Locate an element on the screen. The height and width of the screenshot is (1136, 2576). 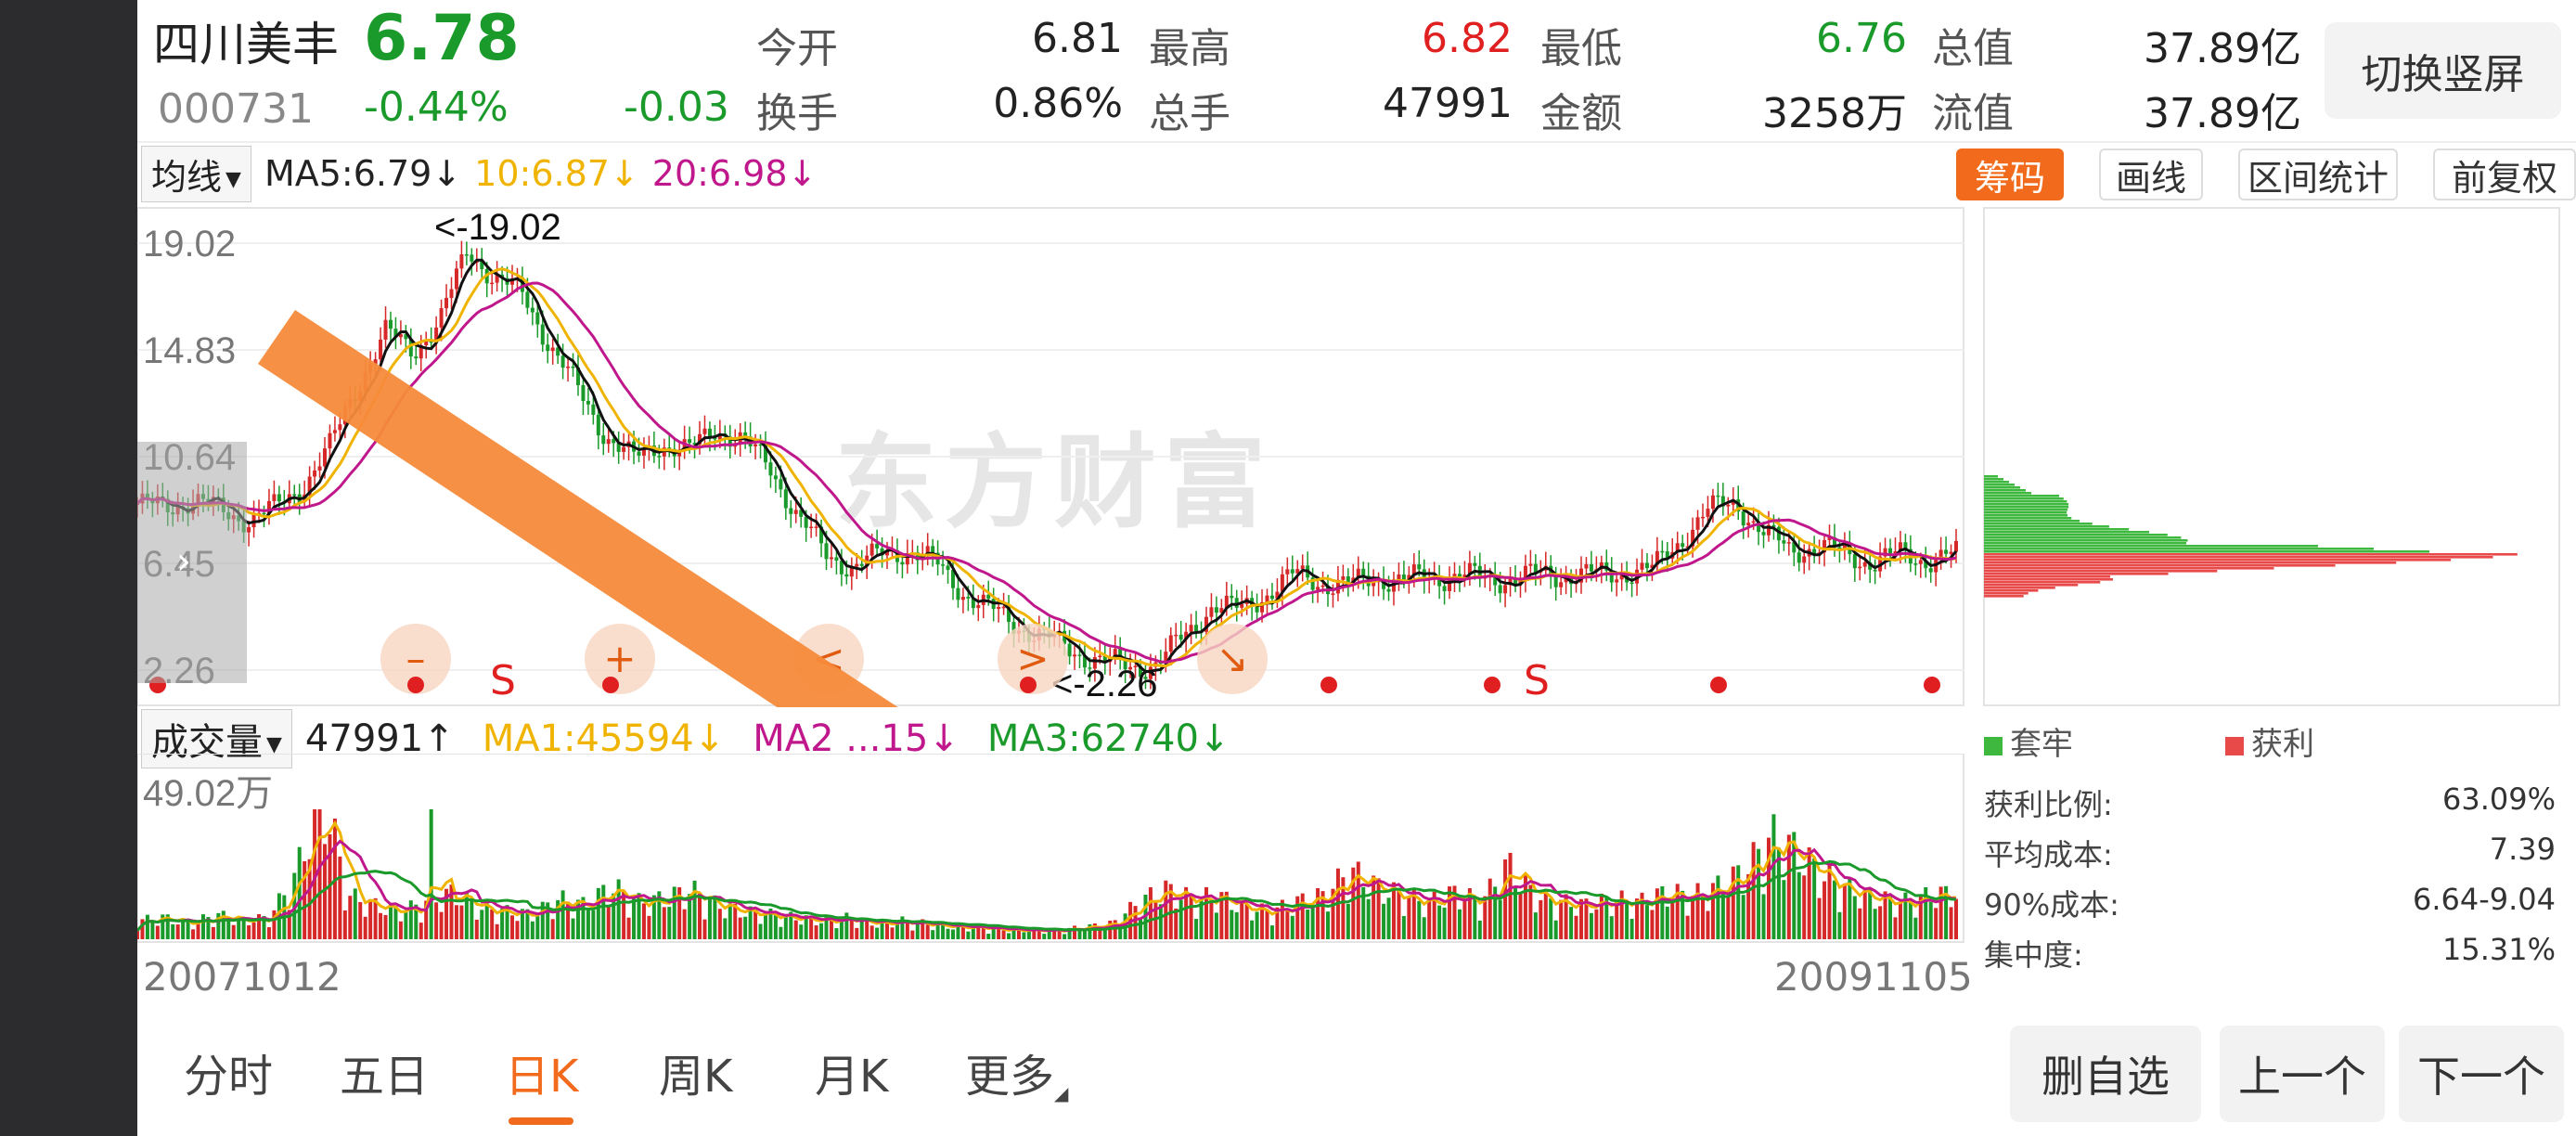
ma5-arrow-icon: ↓ is located at coordinates (446, 173).